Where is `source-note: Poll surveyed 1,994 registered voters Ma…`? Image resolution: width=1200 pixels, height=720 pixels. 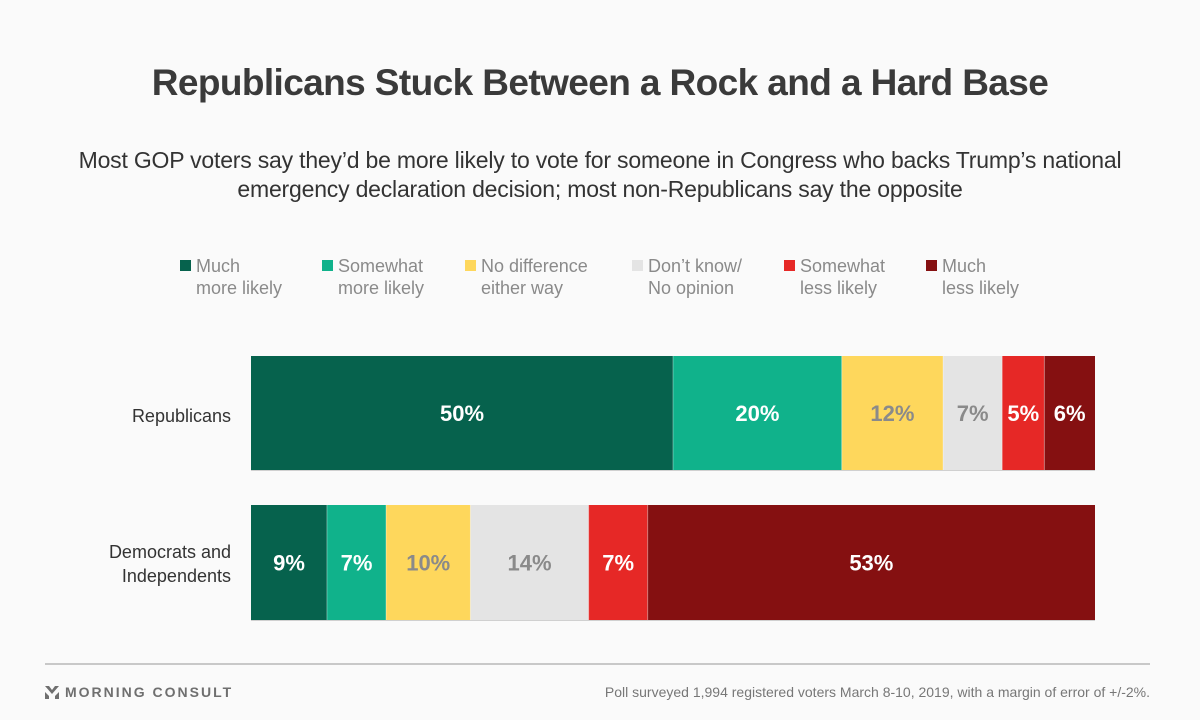
source-note: Poll surveyed 1,994 registered voters Ma… is located at coordinates (877, 692).